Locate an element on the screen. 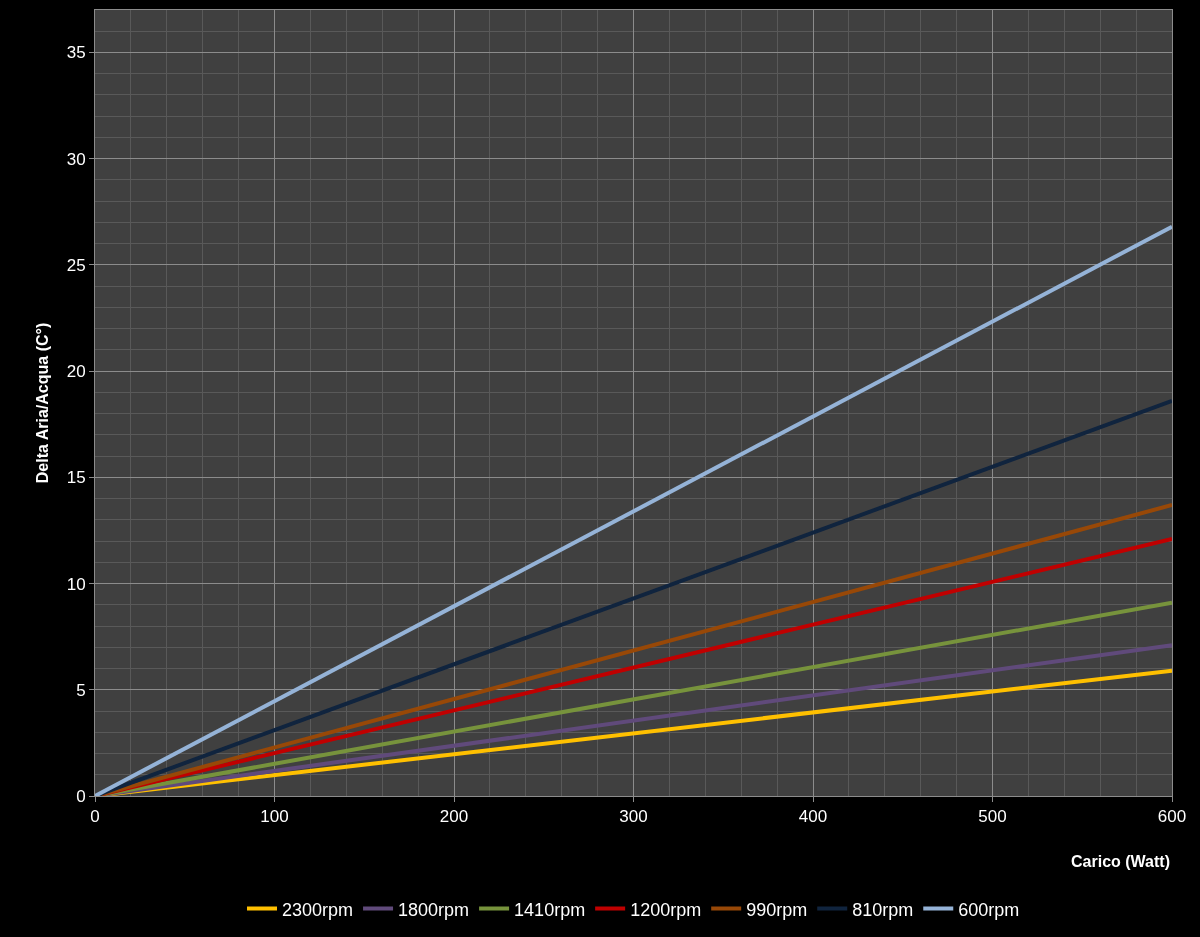 The image size is (1200, 937). legend-label: 1410rpm is located at coordinates (550, 909).